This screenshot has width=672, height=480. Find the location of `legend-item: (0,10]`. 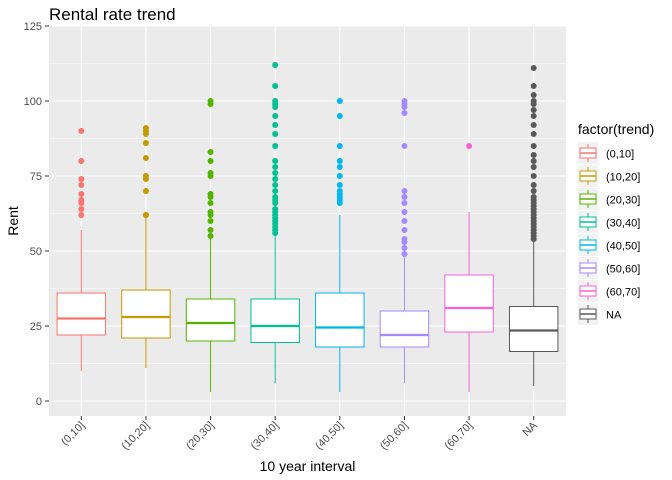

legend-item: (0,10] is located at coordinates (606, 153).